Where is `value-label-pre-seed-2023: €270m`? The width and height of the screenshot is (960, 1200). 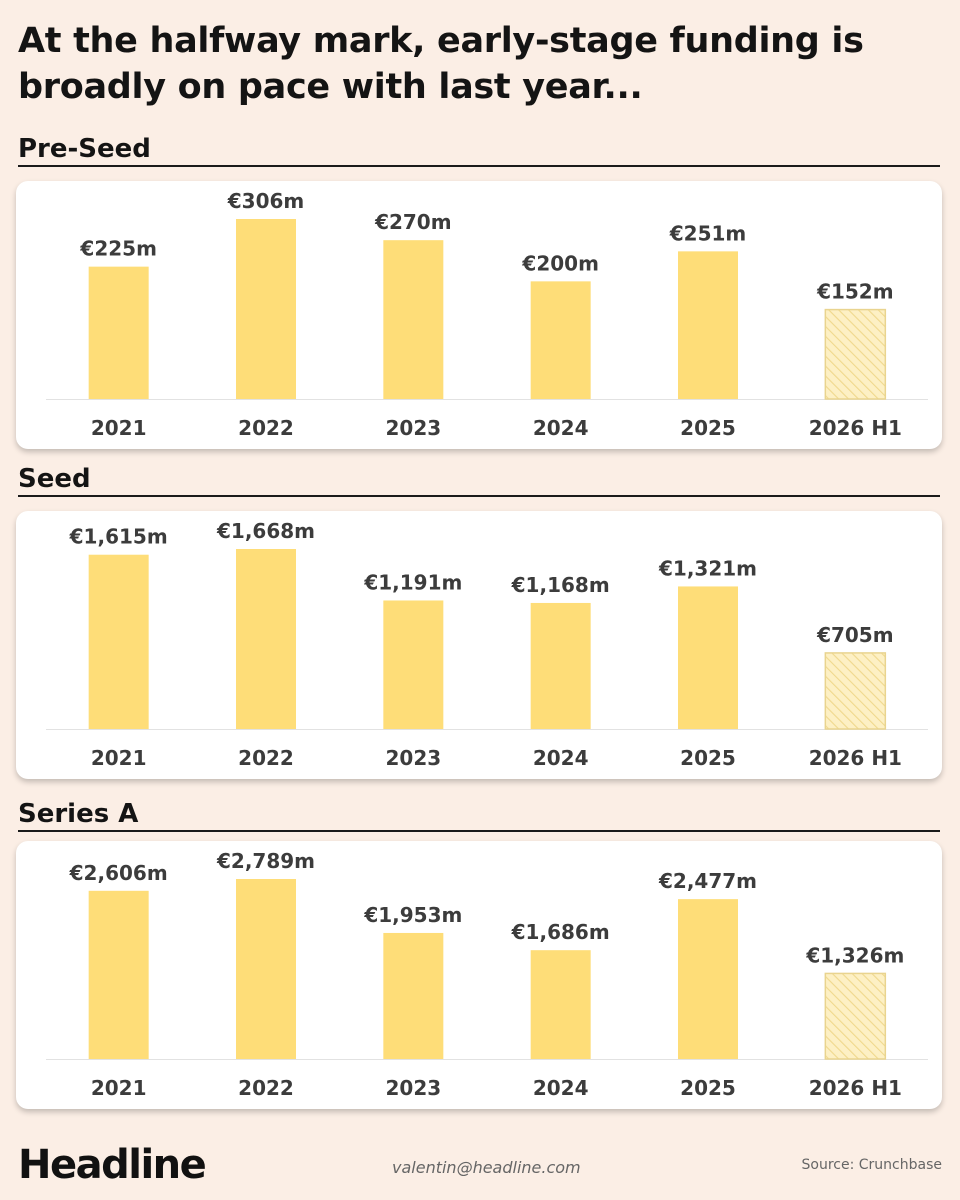 value-label-pre-seed-2023: €270m is located at coordinates (413, 222).